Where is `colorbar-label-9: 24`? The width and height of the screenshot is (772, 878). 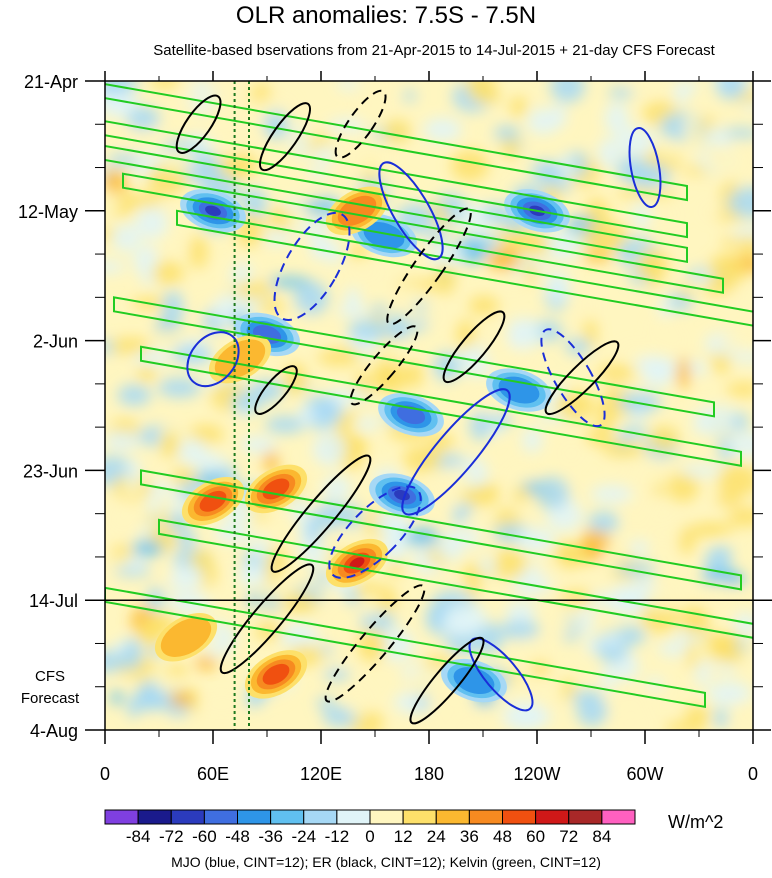 colorbar-label-9: 24 is located at coordinates (436, 836).